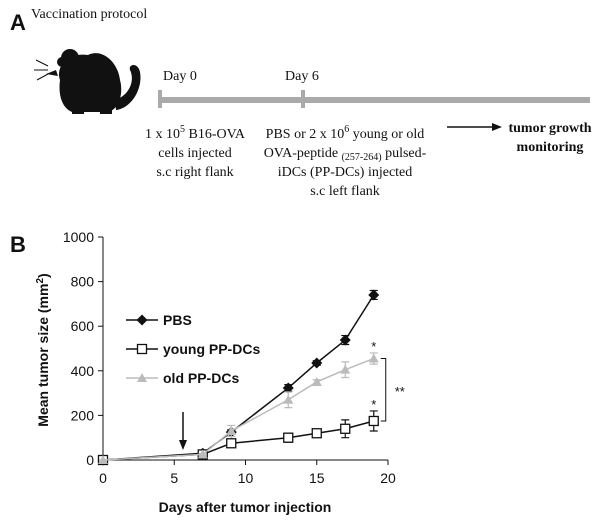 The width and height of the screenshot is (608, 526). Describe the element at coordinates (43, 275) in the screenshot. I see `text-part: )` at that location.